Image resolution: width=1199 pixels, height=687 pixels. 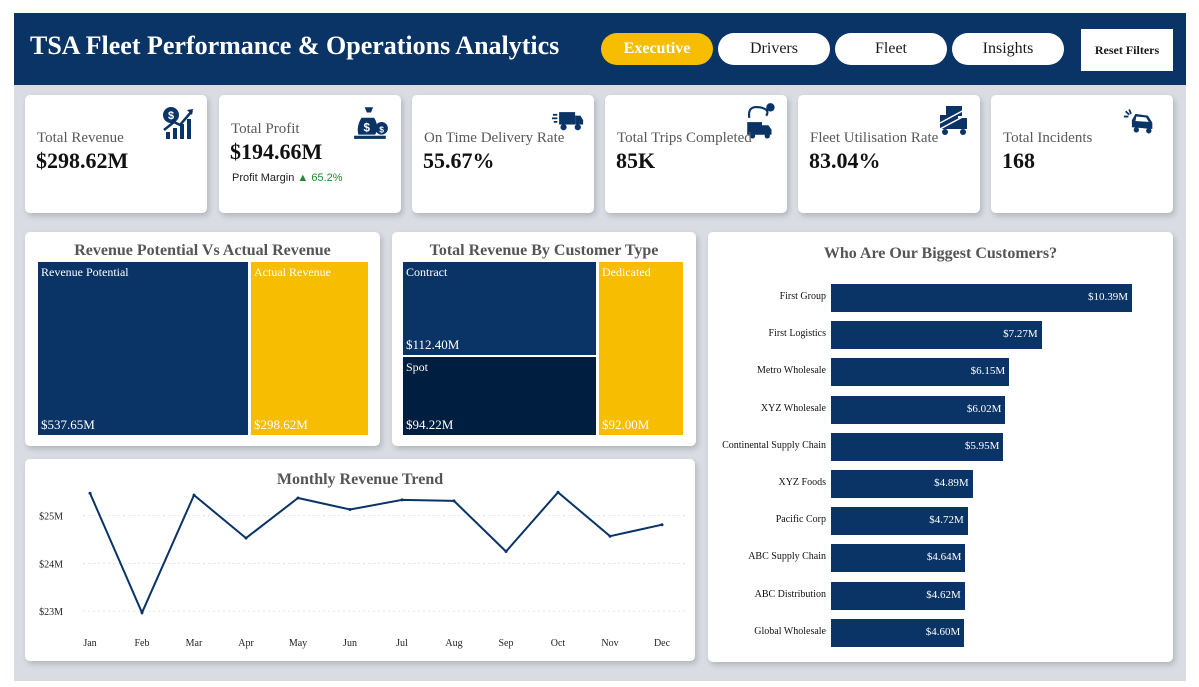 What do you see at coordinates (376, 553) in the screenshot?
I see `revenue-trend-line` at bounding box center [376, 553].